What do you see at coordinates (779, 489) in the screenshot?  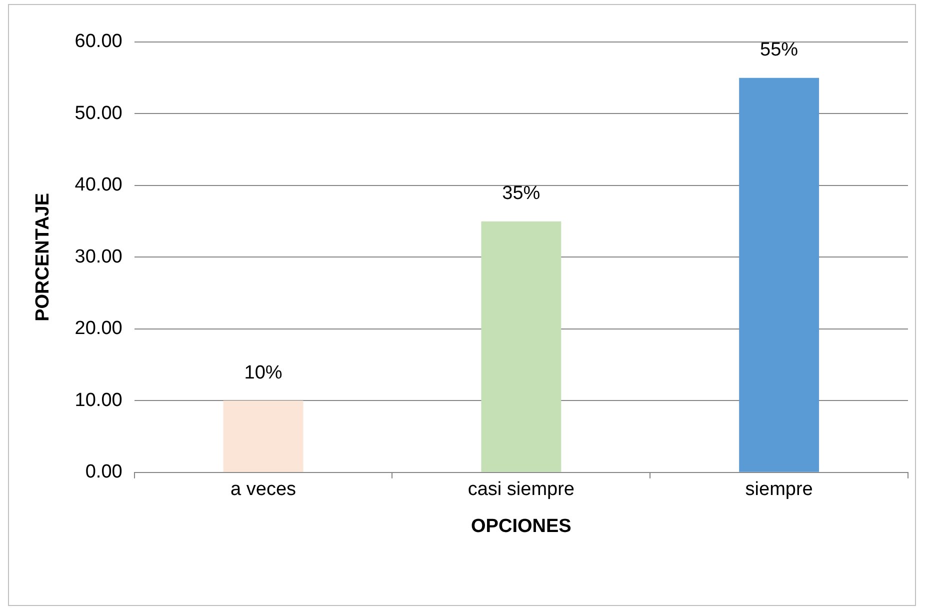 I see `x-tick-label: siempre` at bounding box center [779, 489].